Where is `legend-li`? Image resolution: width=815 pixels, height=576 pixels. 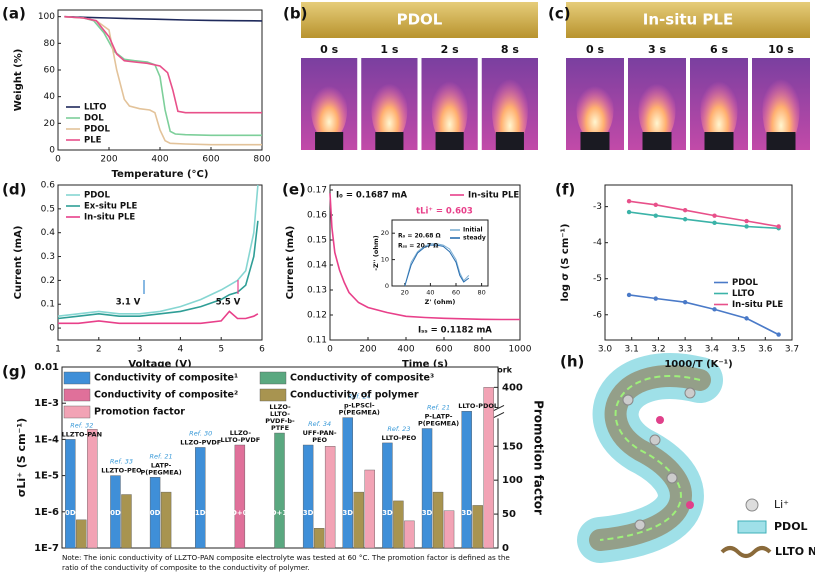
legend-li is located at coordinates (752, 505).